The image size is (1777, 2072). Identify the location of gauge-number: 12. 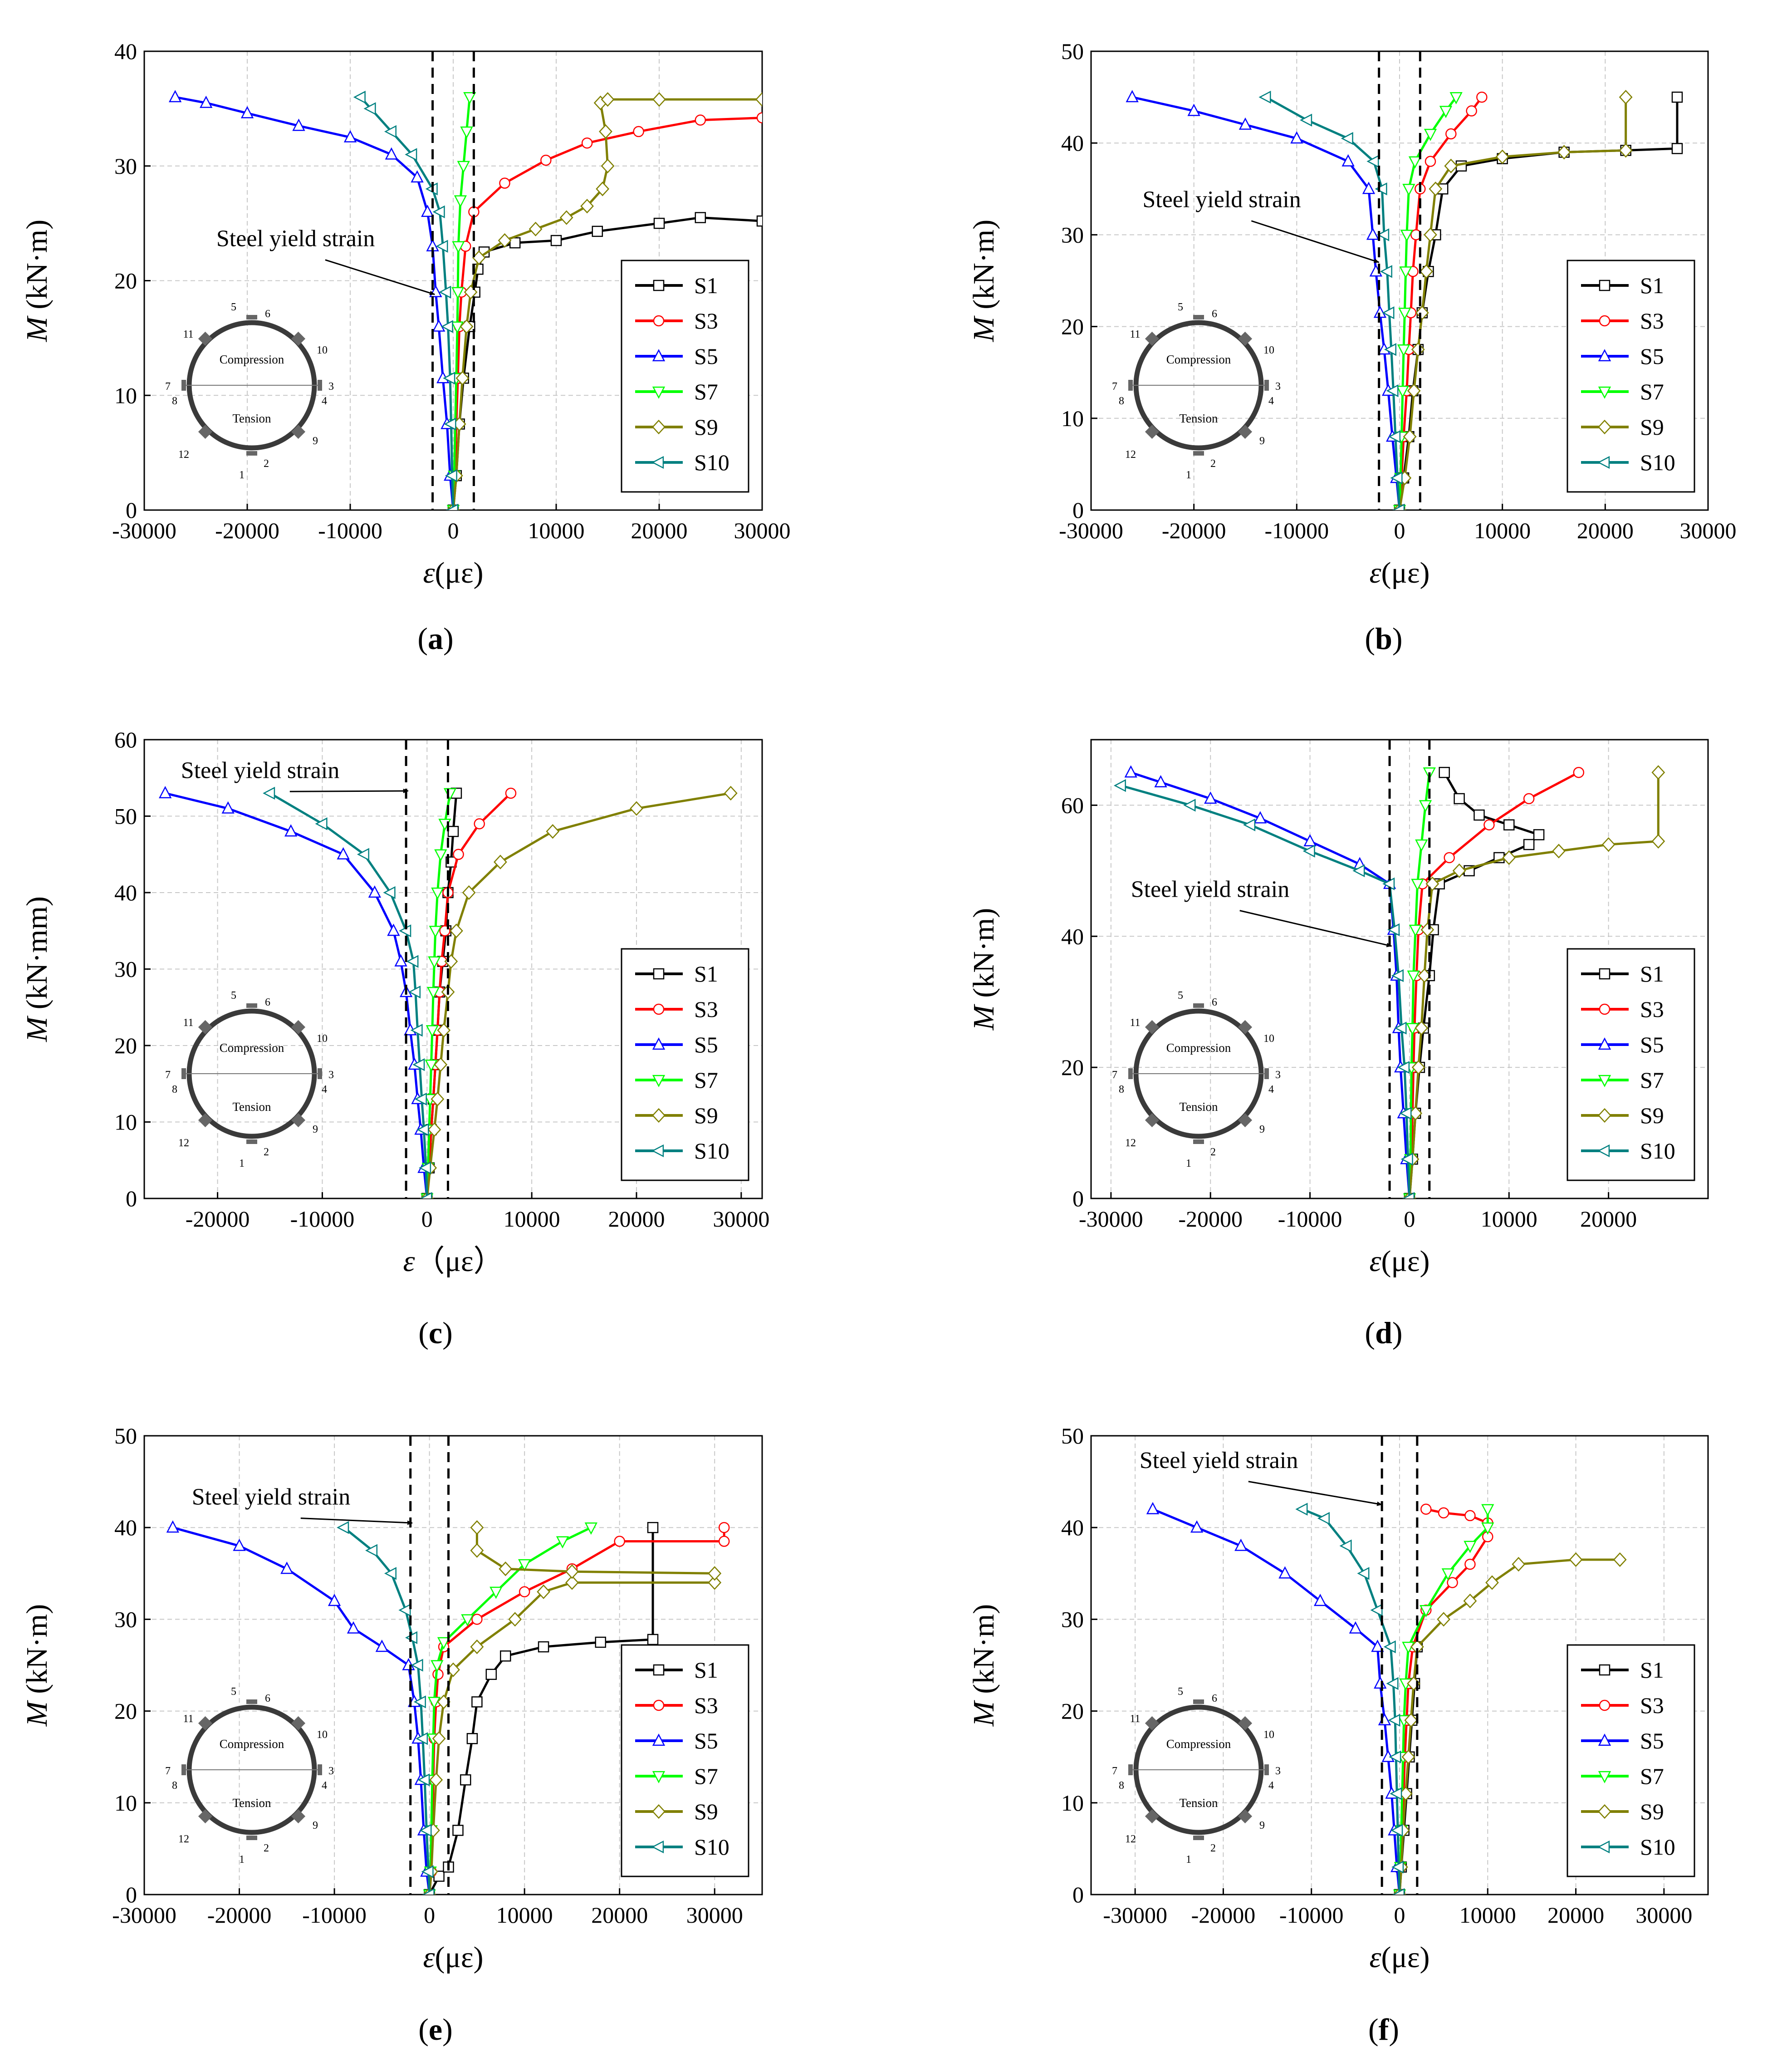
(183, 1143).